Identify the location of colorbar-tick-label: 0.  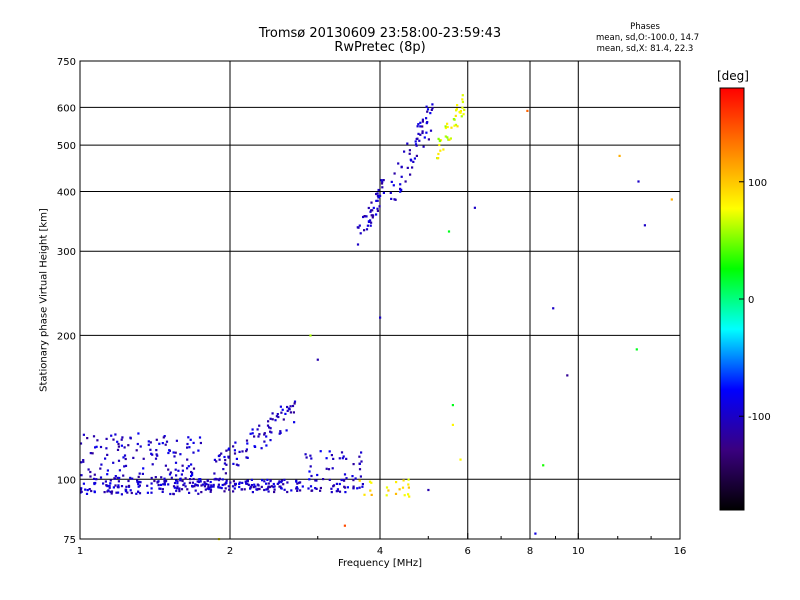
(751, 300).